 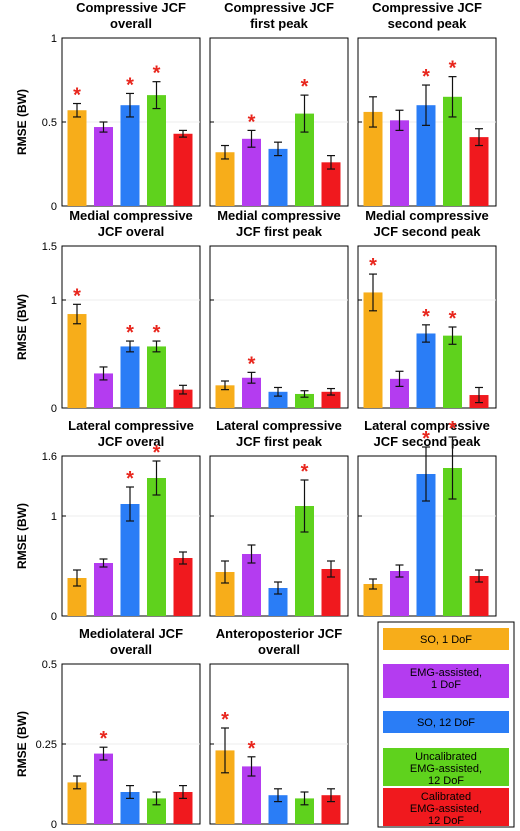 I want to click on plot-area, so click(x=279, y=327).